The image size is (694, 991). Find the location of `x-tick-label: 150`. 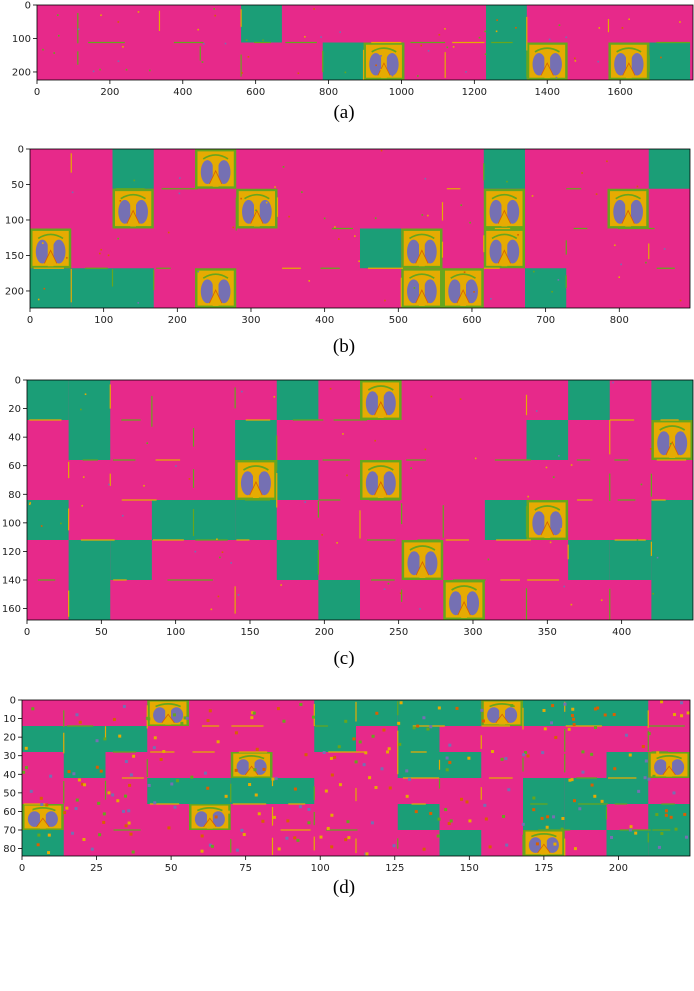

x-tick-label: 150 is located at coordinates (249, 632).